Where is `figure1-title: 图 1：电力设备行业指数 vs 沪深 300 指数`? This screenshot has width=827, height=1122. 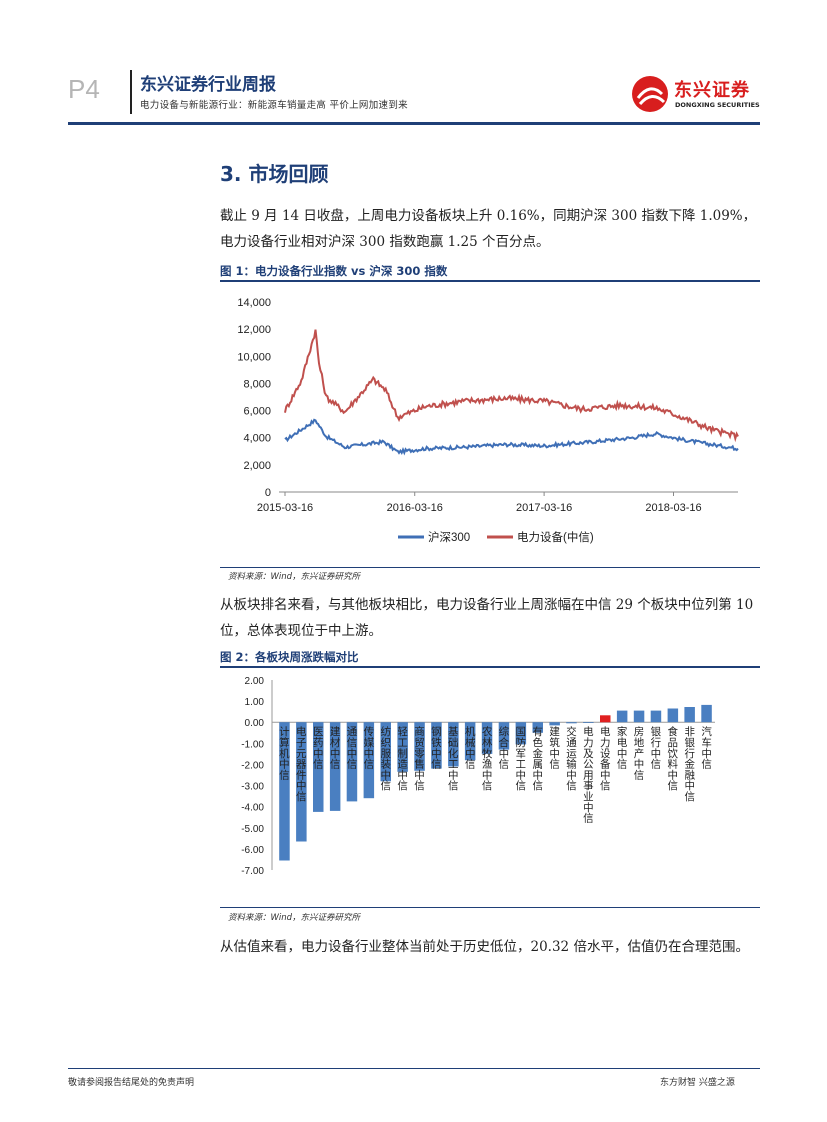 figure1-title: 图 1：电力设备行业指数 vs 沪深 300 指数 is located at coordinates (334, 271).